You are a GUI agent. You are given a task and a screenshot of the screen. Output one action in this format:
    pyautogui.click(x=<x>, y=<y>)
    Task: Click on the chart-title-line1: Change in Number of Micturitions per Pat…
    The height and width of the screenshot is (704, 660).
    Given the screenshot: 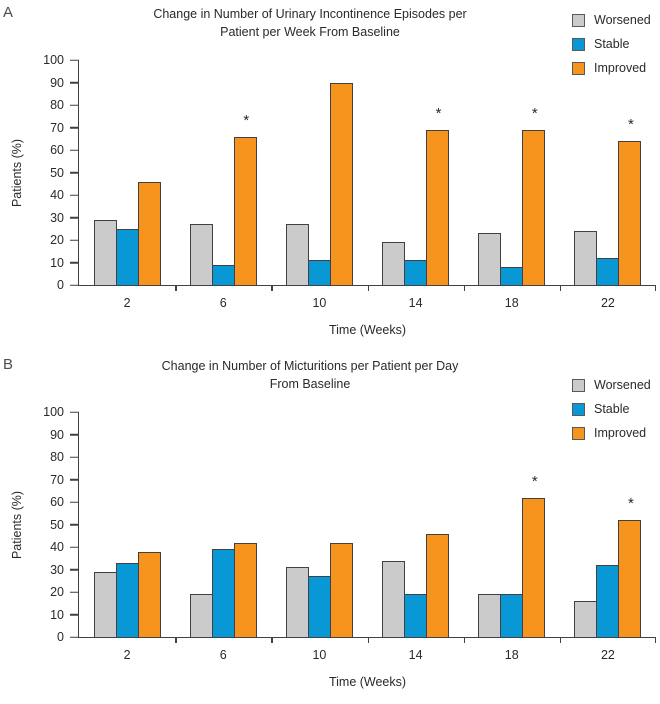 What is the action you would take?
    pyautogui.click(x=310, y=366)
    